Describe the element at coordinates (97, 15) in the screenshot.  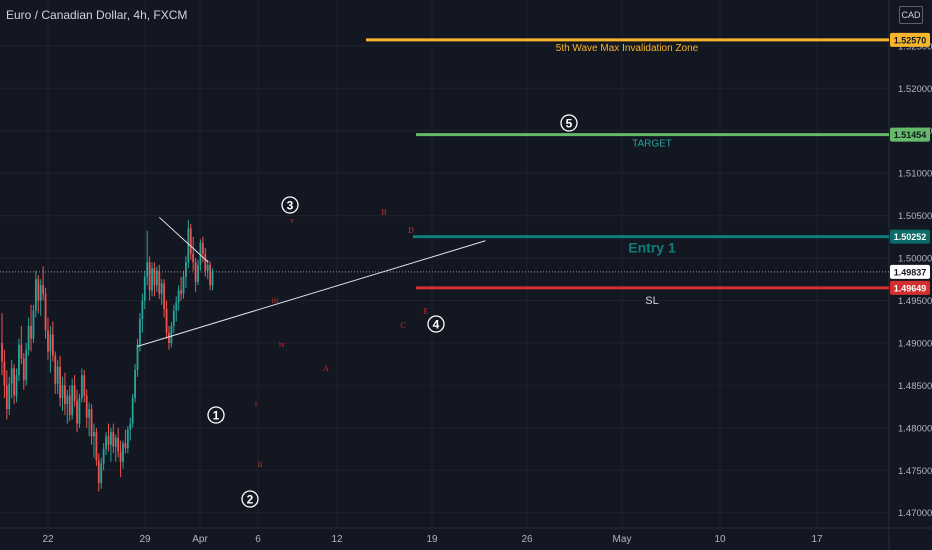
I see `symbol-title: Euro / Canadian Dollar, 4h, FXCM` at that location.